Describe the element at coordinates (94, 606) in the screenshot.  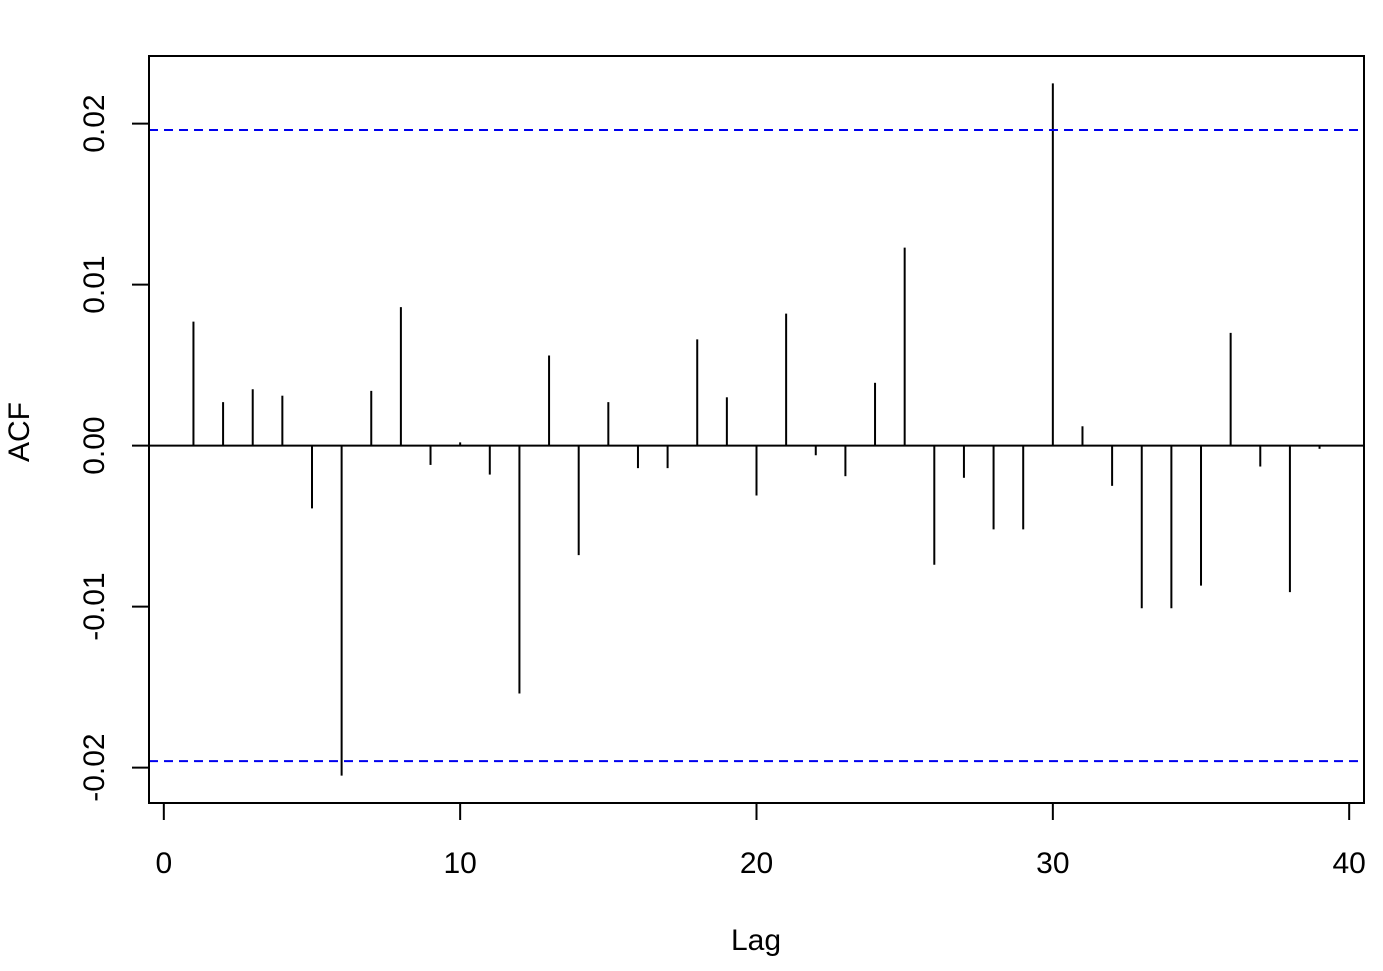
I see `y-tick-label: -0.01` at that location.